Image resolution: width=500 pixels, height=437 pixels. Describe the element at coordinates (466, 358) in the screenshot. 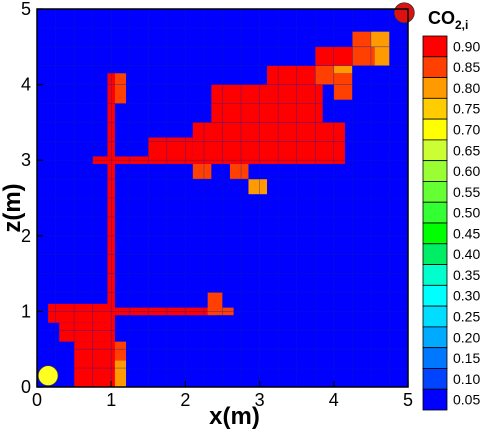

I see `legend-label-0.15: 0.15` at that location.